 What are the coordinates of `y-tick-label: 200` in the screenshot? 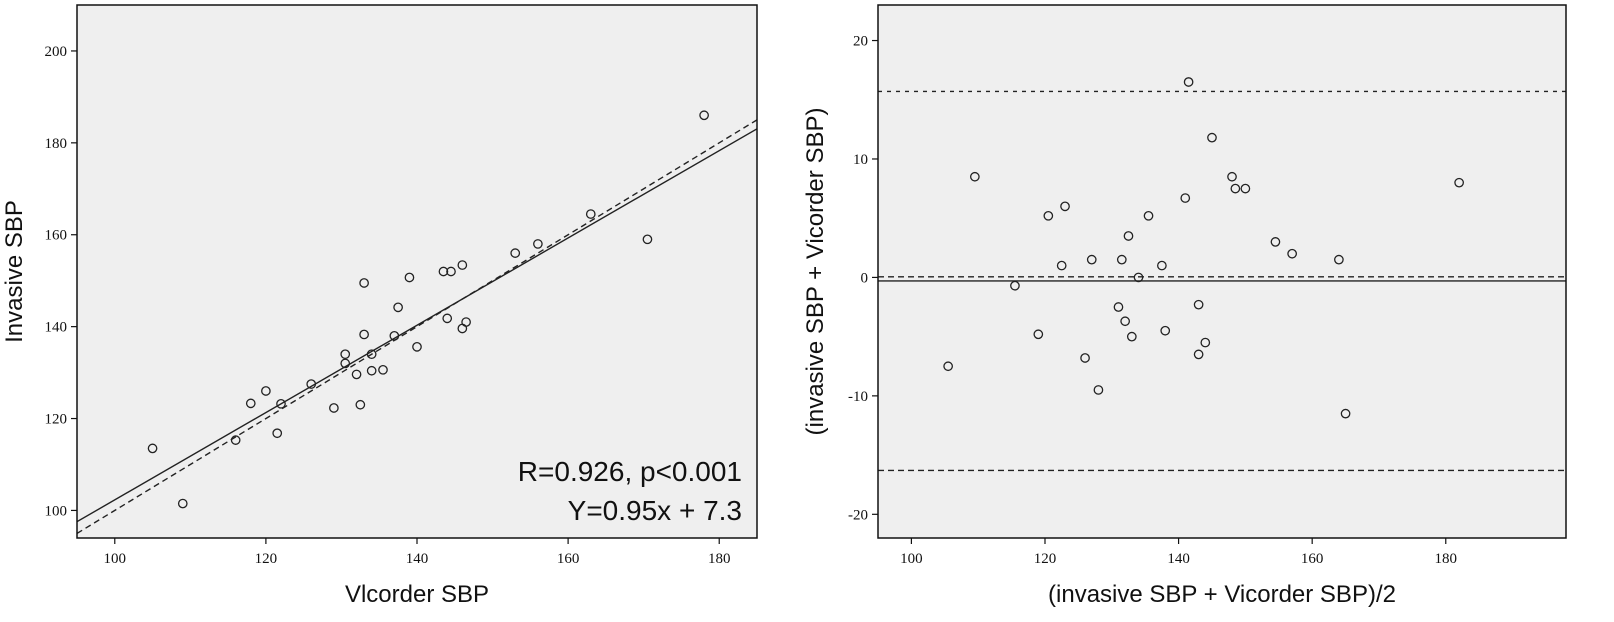 It's located at (56, 52).